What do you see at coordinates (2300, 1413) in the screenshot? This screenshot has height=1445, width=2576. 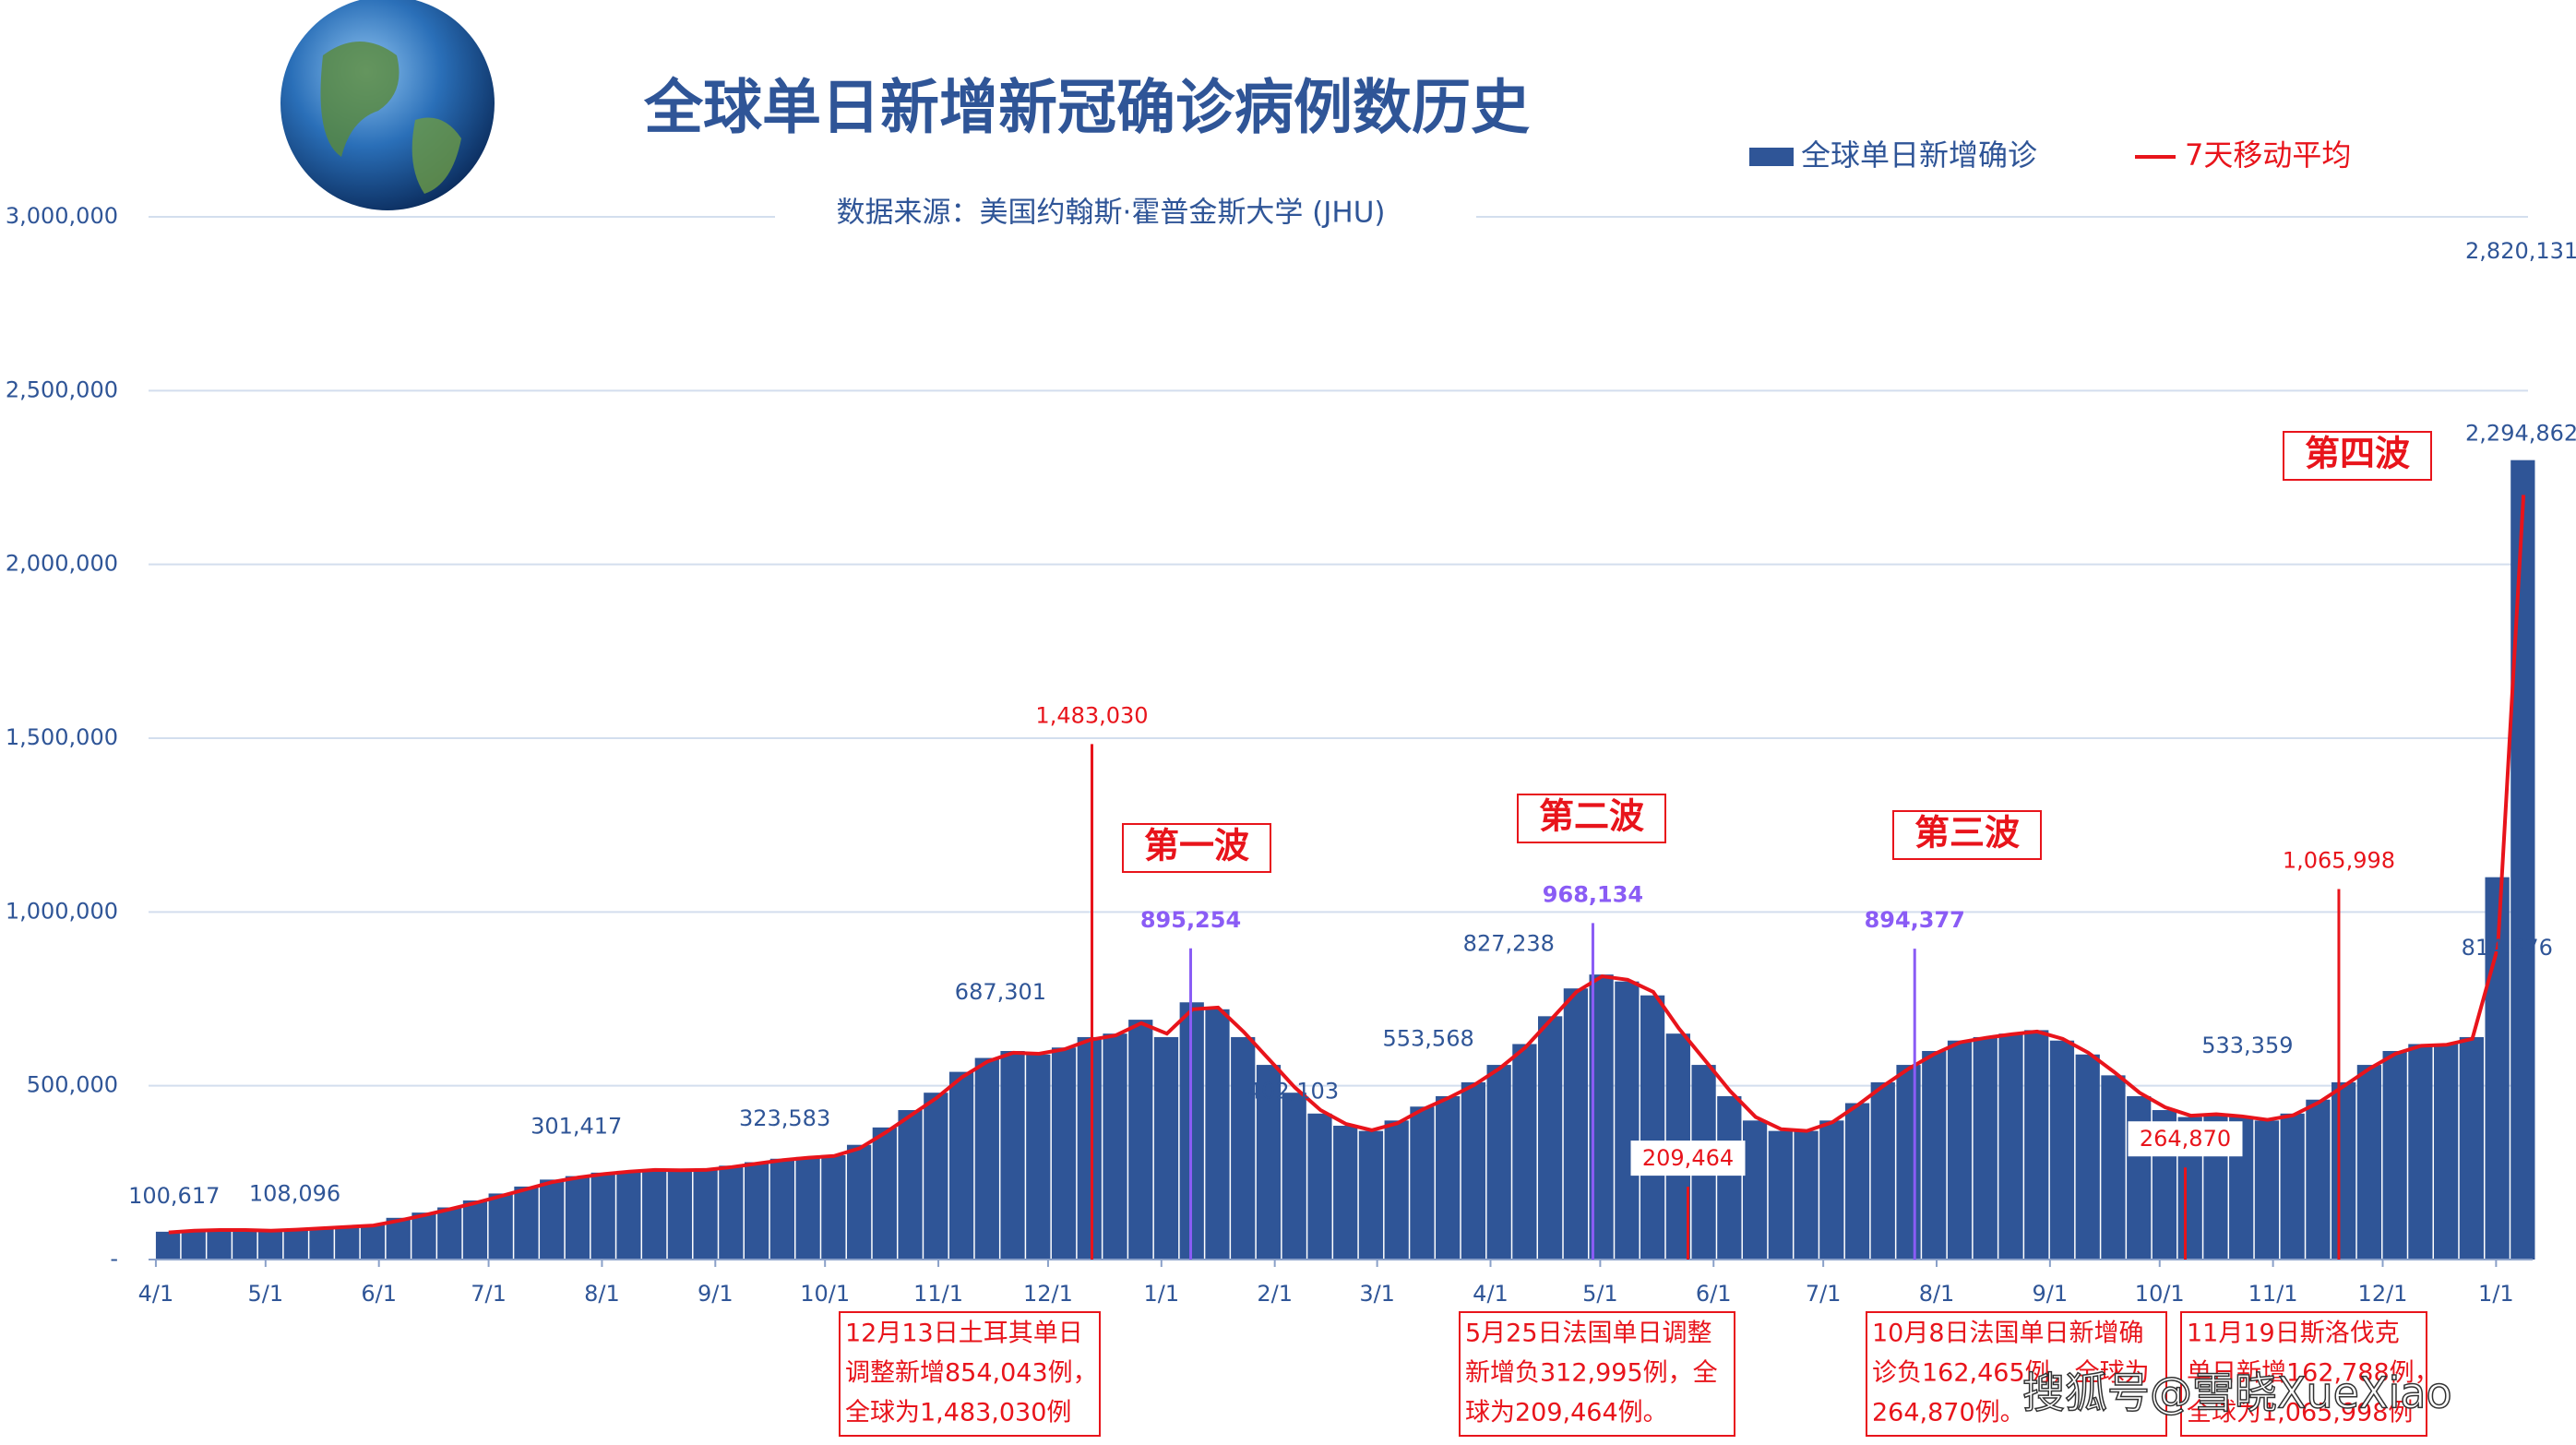 I see `note-text: 全球为1,065,998例` at bounding box center [2300, 1413].